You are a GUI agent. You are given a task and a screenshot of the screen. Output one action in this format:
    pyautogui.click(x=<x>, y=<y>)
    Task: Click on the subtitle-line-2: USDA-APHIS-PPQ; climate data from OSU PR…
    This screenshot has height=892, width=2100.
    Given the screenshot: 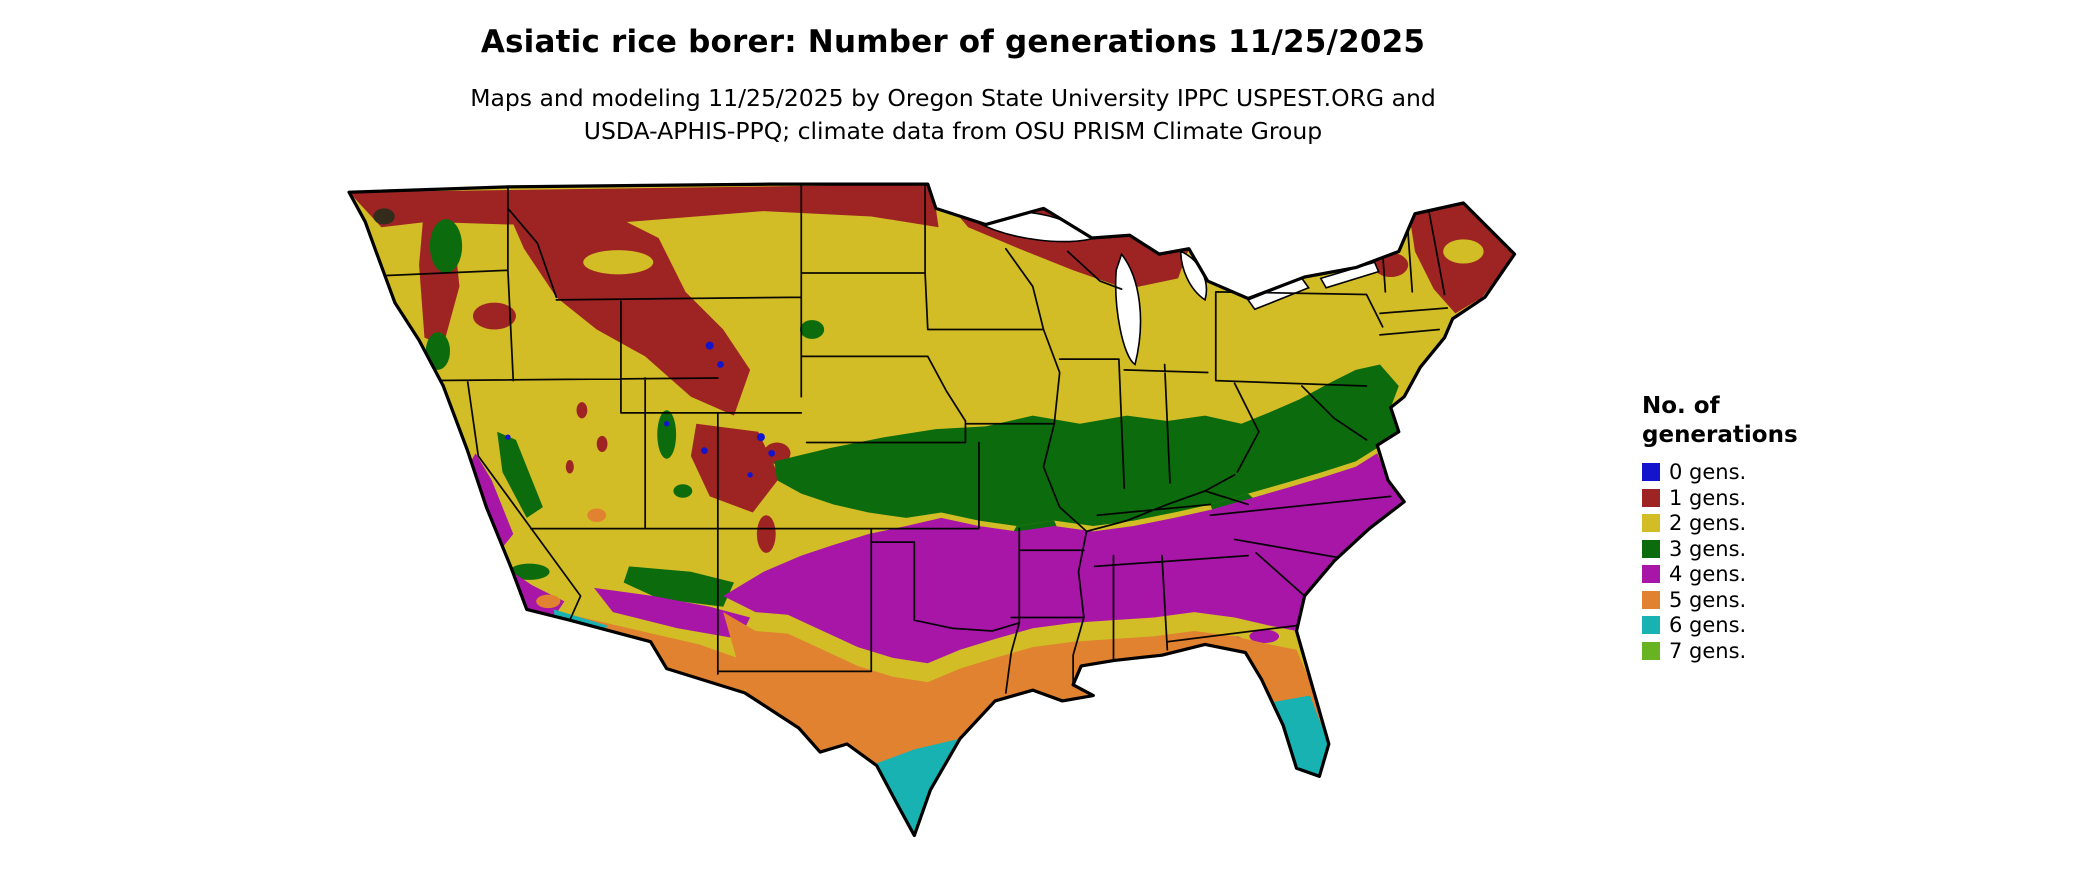 What is the action you would take?
    pyautogui.click(x=953, y=130)
    